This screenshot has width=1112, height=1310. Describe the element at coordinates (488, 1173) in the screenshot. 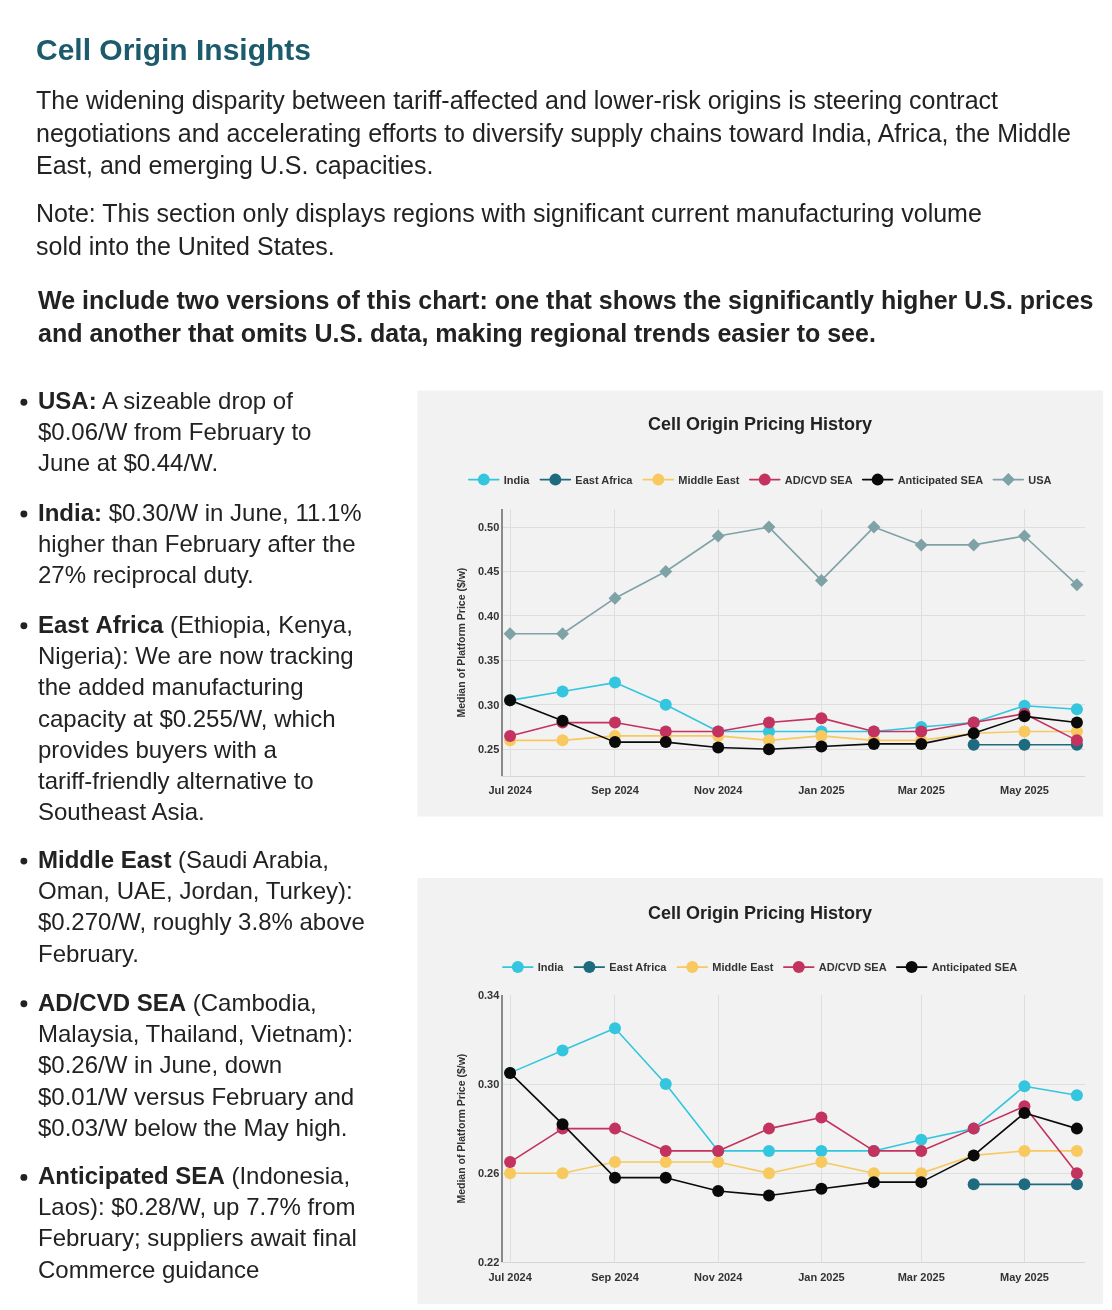

I see `y-tick-label: 0.26` at that location.